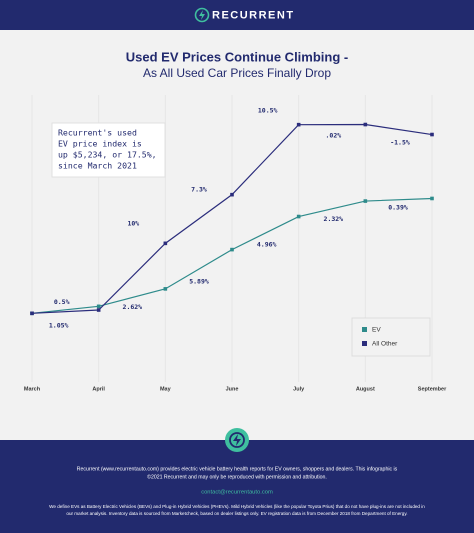 The width and height of the screenshot is (474, 533). What do you see at coordinates (391, 337) in the screenshot?
I see `legend-box` at bounding box center [391, 337].